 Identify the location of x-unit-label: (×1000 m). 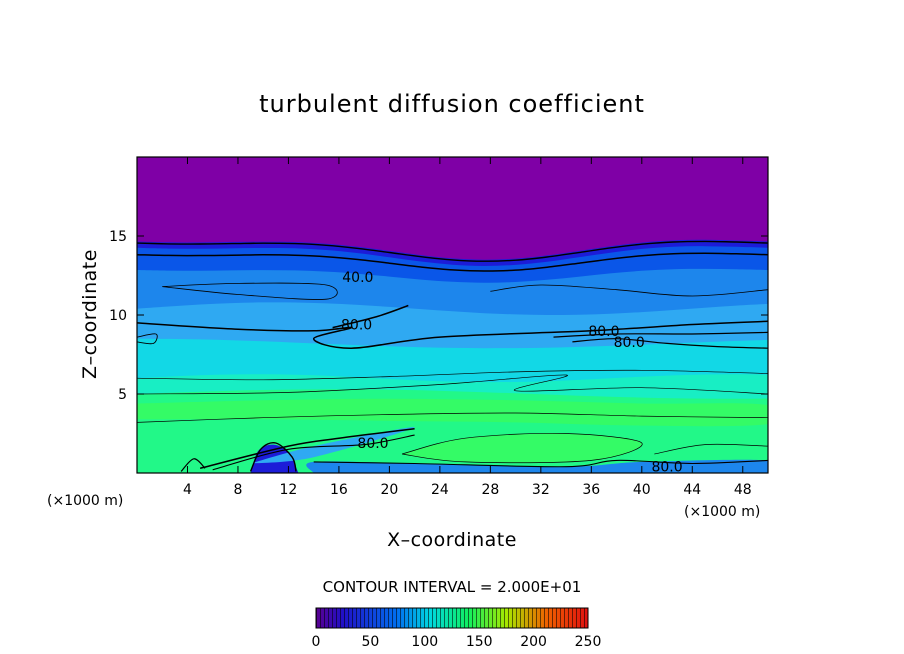
(722, 512).